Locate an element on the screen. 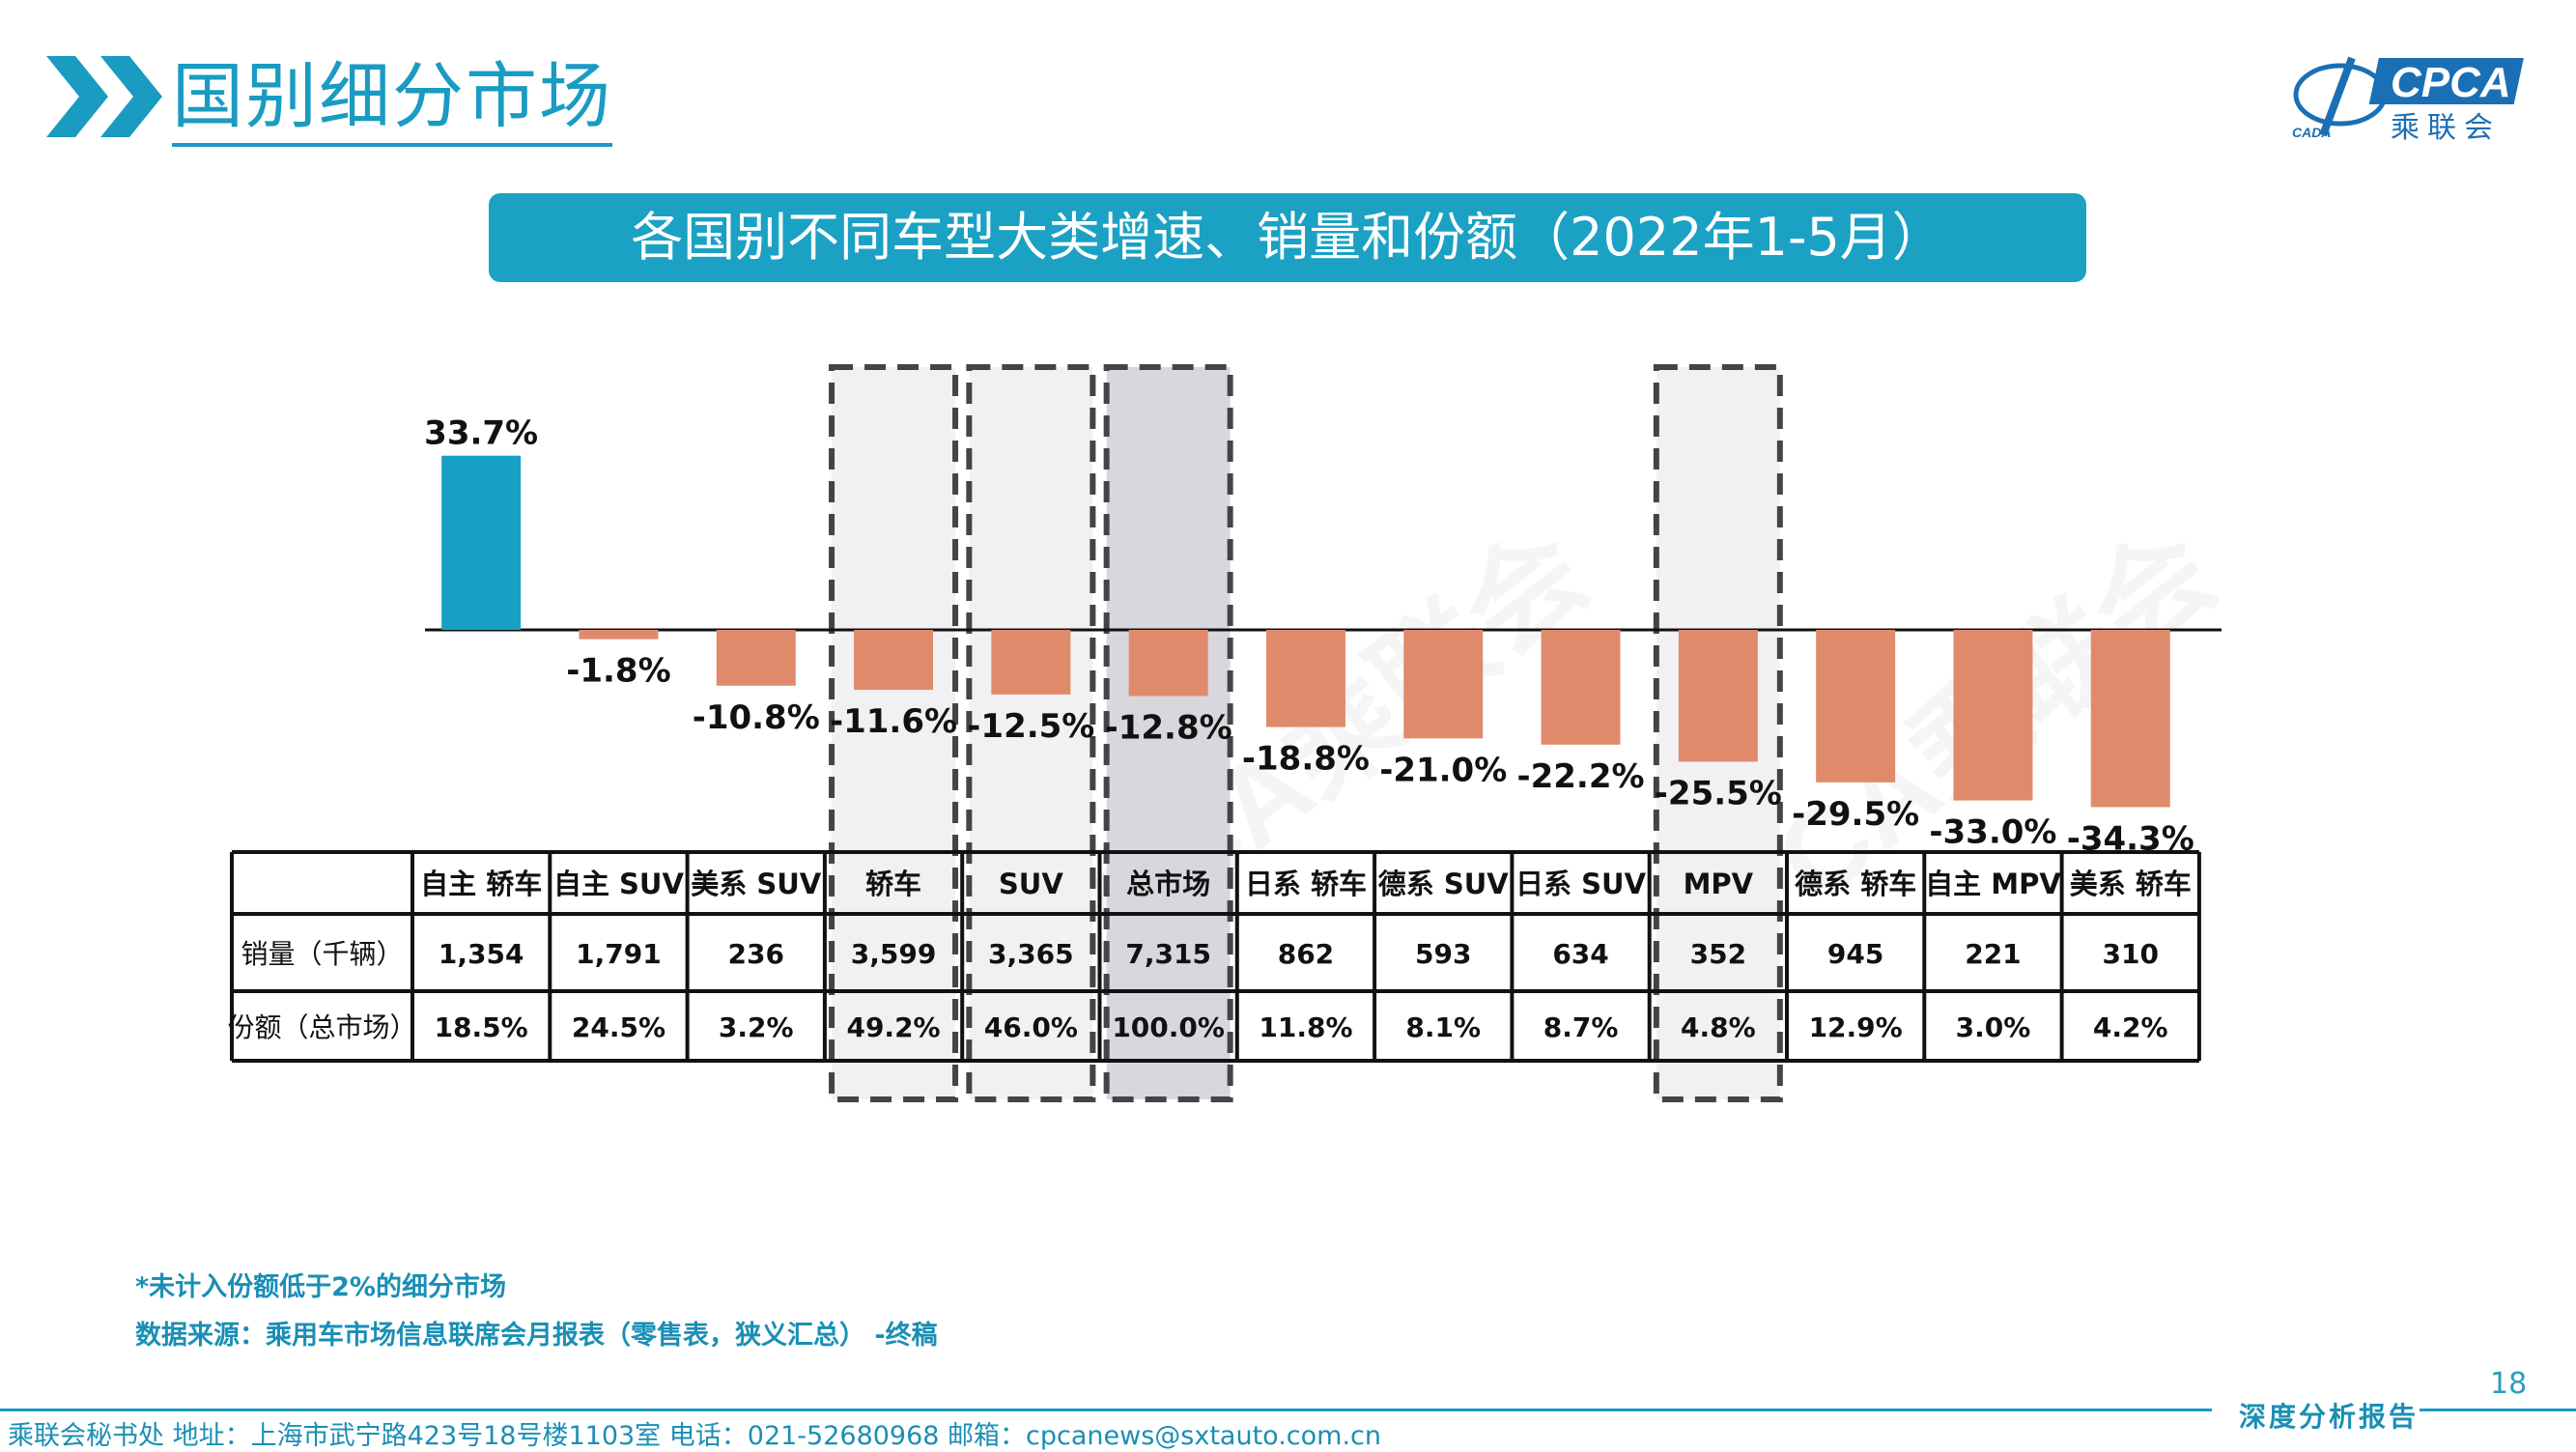  data-source-note: 数据来源：乘用车市场信息联席会月报表（零售表，狭义汇总） -终稿 is located at coordinates (536, 1336).